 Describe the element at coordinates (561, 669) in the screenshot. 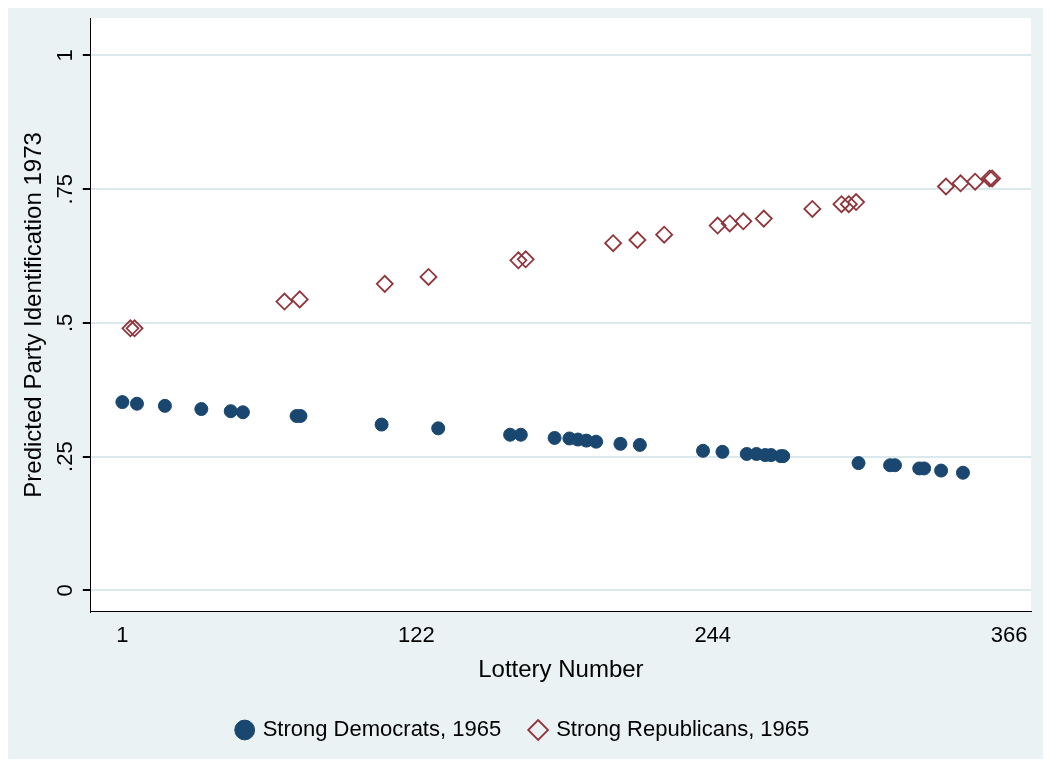

I see `x-axis-title: Lottery Number` at that location.